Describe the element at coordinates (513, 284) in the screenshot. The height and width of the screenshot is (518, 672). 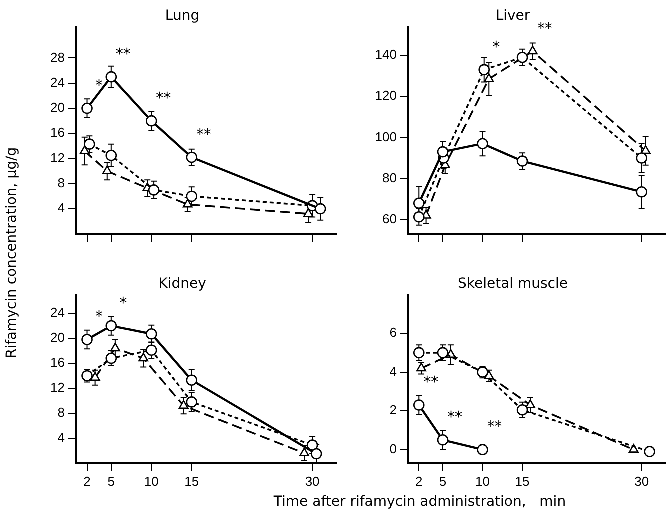
I see `chart-title: Skeletal muscle` at that location.